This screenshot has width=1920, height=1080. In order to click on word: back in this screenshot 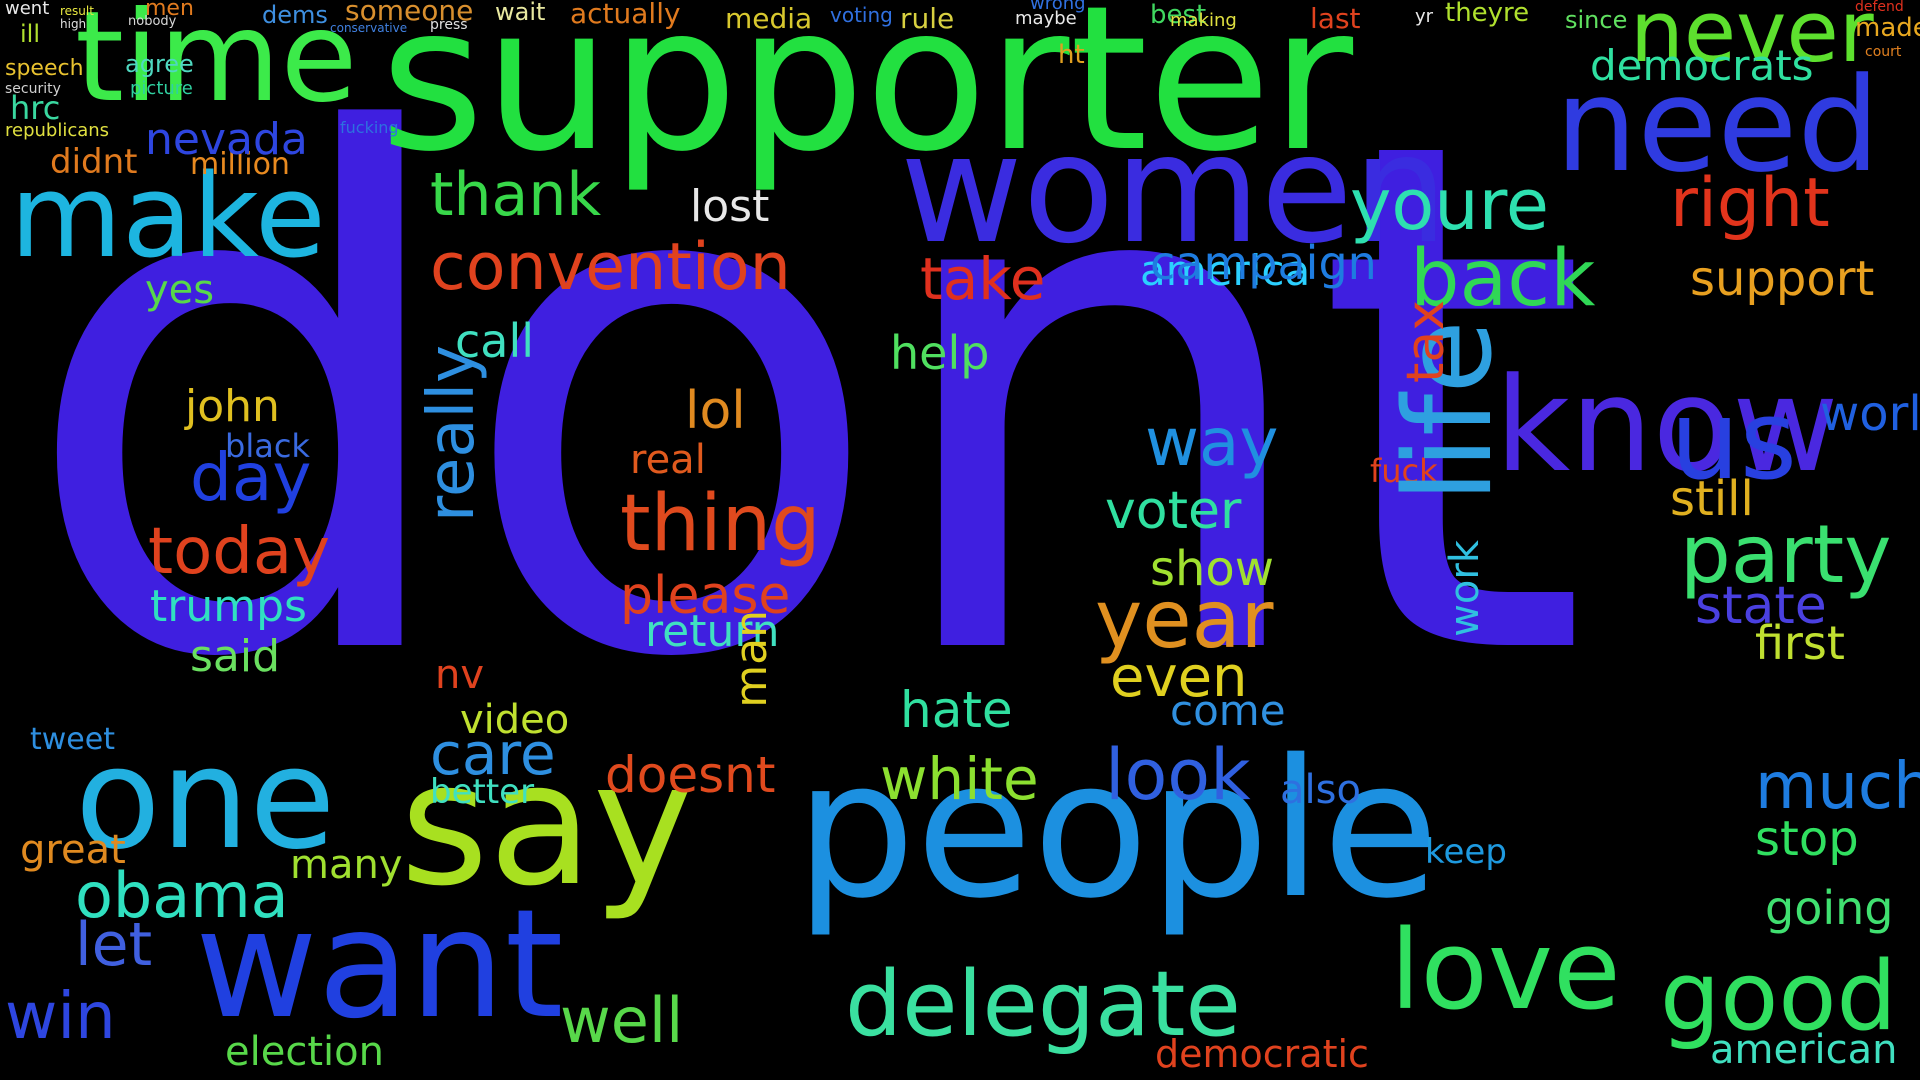, I will do `click(1503, 279)`.